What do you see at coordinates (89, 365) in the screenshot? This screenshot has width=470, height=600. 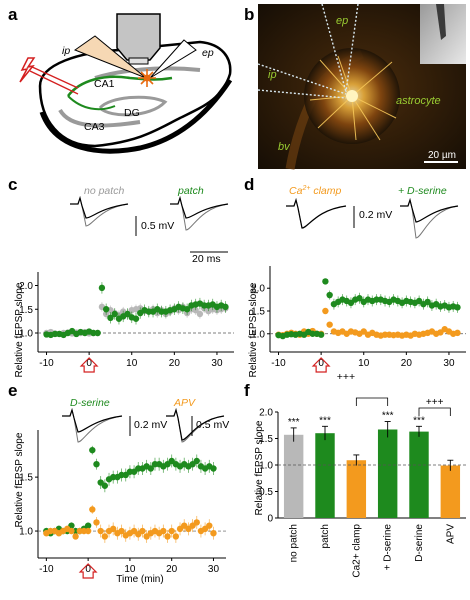 I see `stim-arrow-c` at bounding box center [89, 365].